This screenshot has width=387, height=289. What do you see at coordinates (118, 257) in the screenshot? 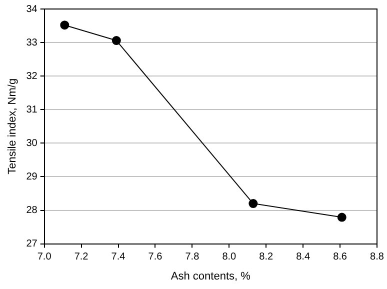
I see `x-tick-label: 7.4` at bounding box center [118, 257].